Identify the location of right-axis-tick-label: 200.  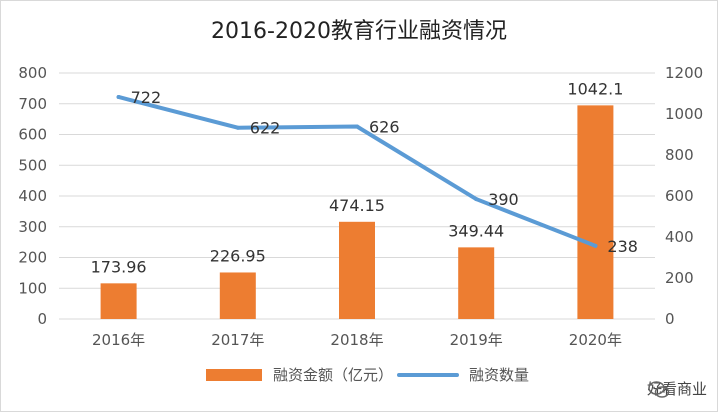
(679, 278).